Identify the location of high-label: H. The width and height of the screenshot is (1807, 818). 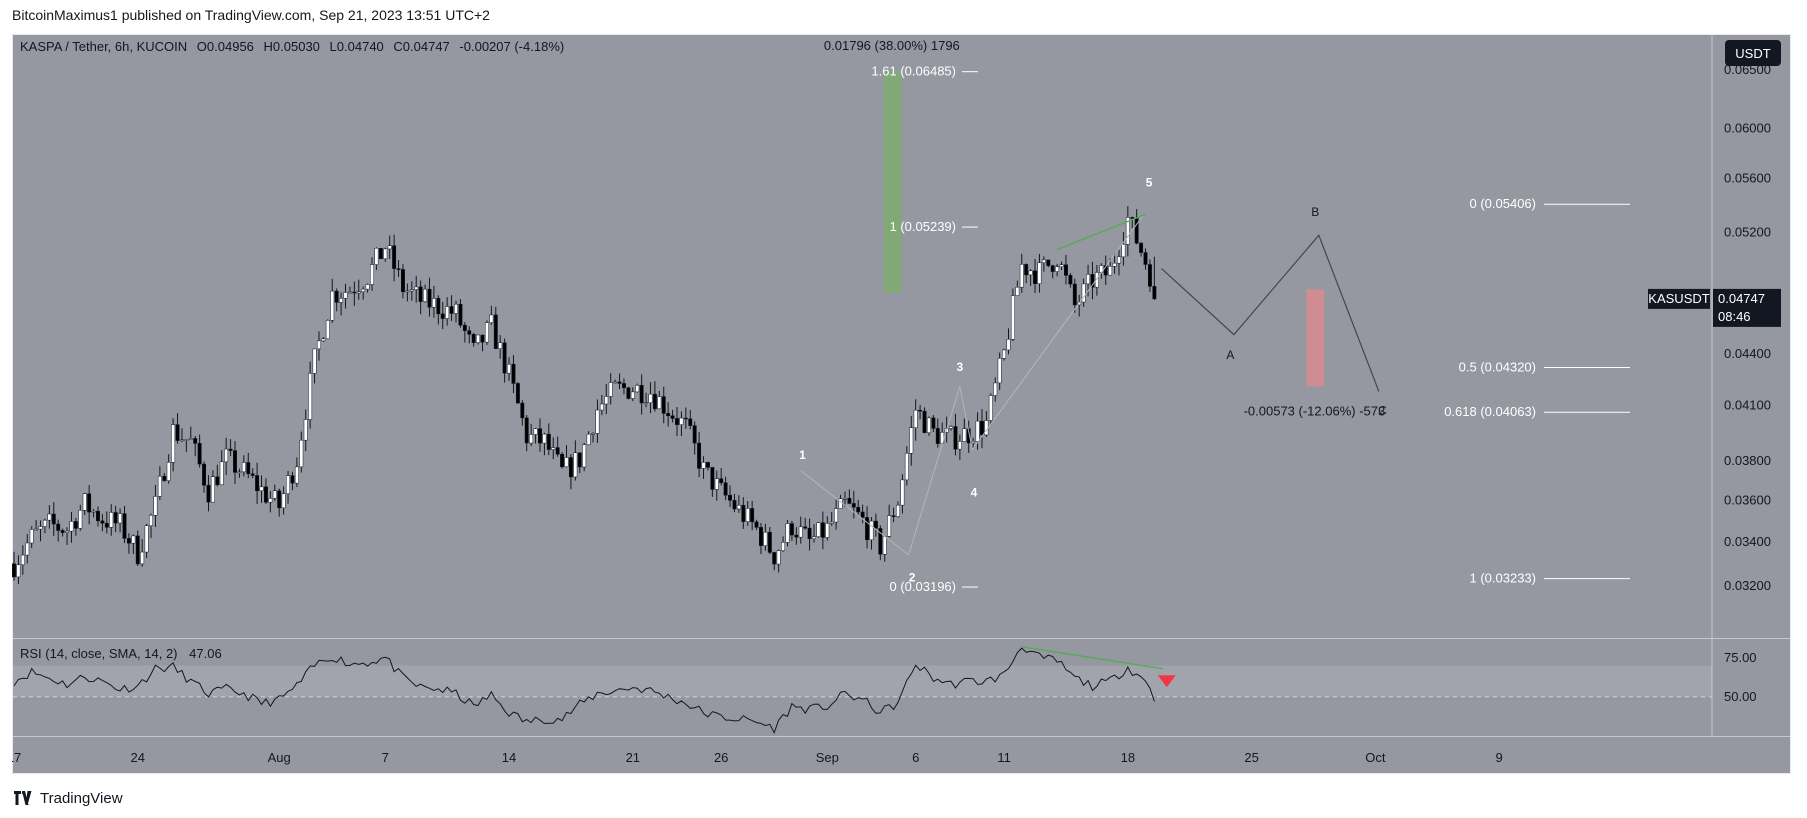
(268, 46).